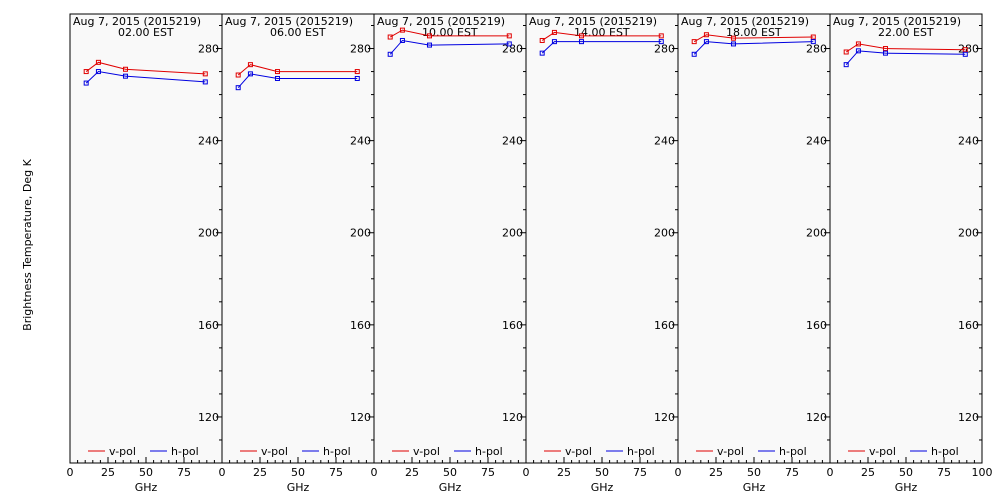 This screenshot has height=500, width=1000. What do you see at coordinates (146, 32) in the screenshot?
I see `panel-title-time: 02.00 EST` at bounding box center [146, 32].